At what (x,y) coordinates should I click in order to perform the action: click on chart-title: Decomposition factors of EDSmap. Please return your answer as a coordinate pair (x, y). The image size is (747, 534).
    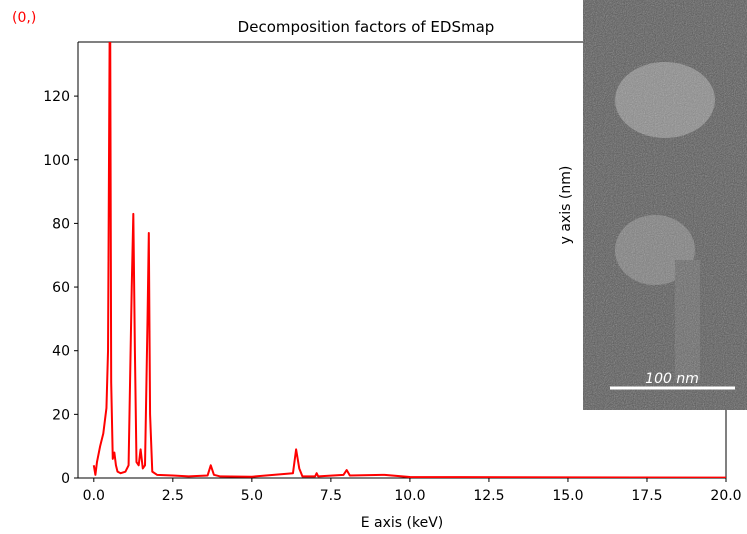
    Looking at the image, I should click on (366, 27).